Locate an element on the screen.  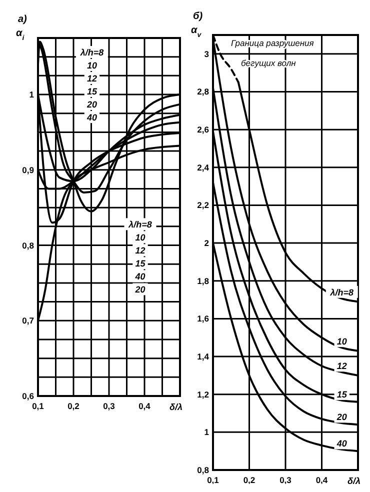
y-axis-title: α$_{v}$ is located at coordinates (196, 31).